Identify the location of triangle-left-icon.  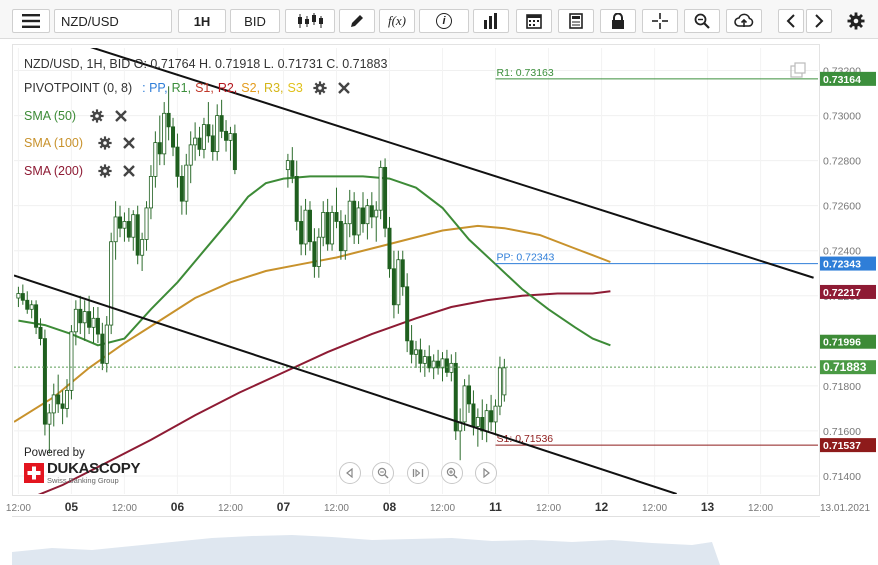
(349, 473).